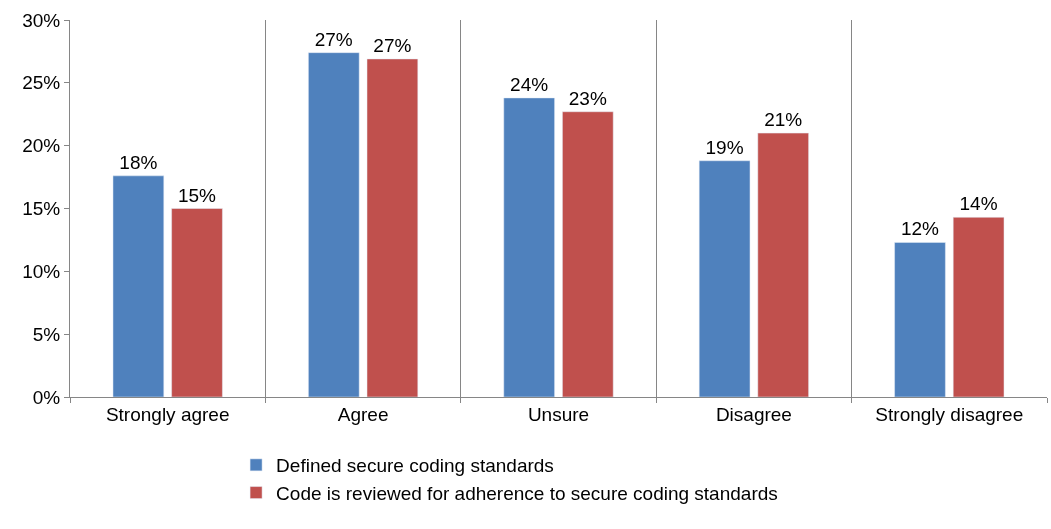  Describe the element at coordinates (41, 209) in the screenshot. I see `y-tick-label: 15%` at that location.